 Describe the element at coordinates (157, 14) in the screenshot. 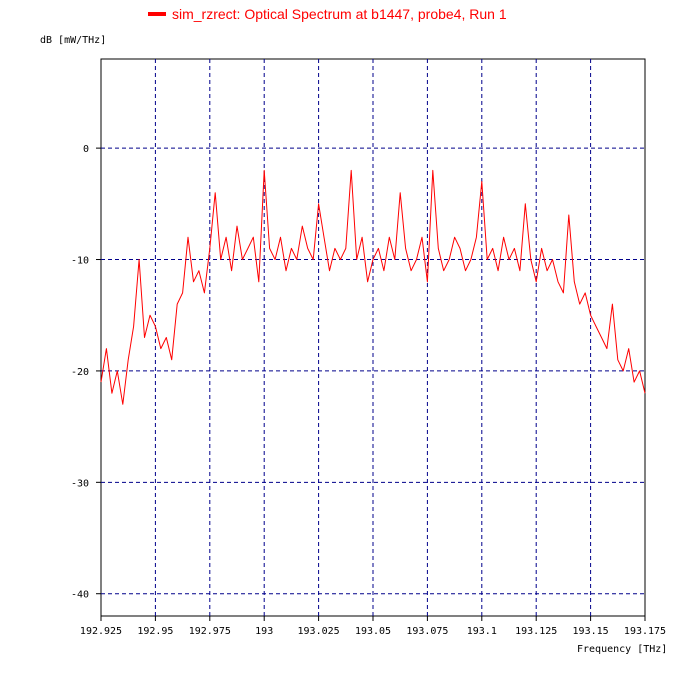

I see `legend-swatch` at that location.